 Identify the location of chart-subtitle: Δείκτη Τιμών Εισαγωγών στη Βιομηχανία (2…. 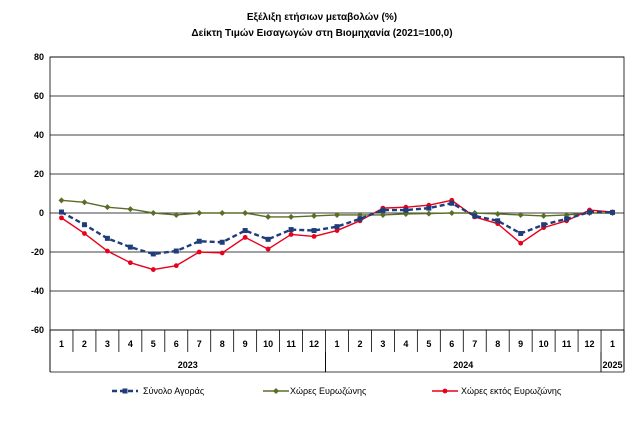
(321, 33).